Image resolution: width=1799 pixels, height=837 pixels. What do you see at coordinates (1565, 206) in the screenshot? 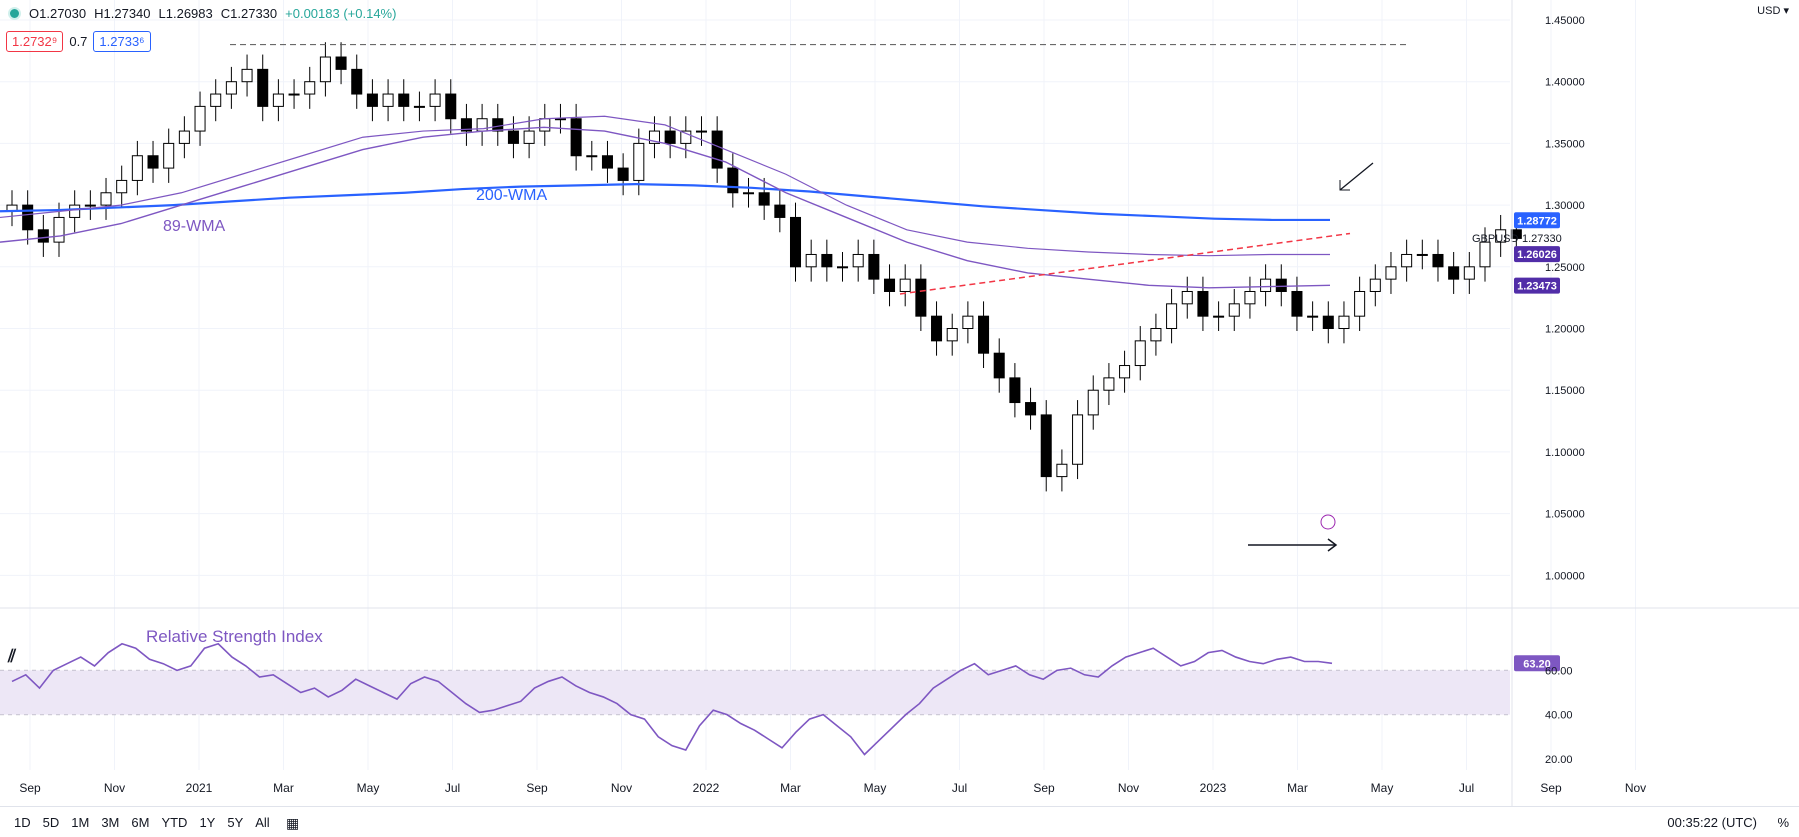
I see `price-tick-label: 1.30000` at bounding box center [1565, 206].